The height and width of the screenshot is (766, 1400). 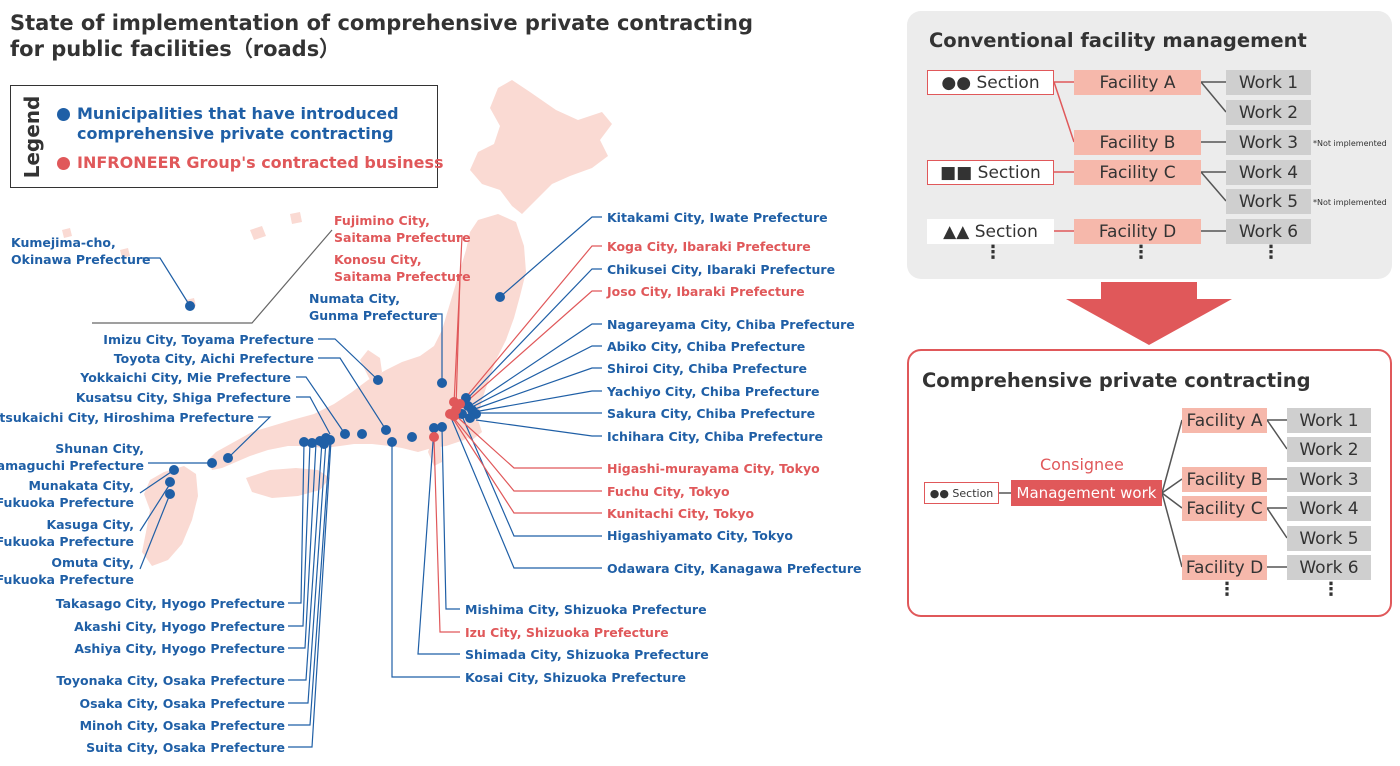 What do you see at coordinates (517, 434) in the screenshot?
I see `red-leader-lines` at bounding box center [517, 434].